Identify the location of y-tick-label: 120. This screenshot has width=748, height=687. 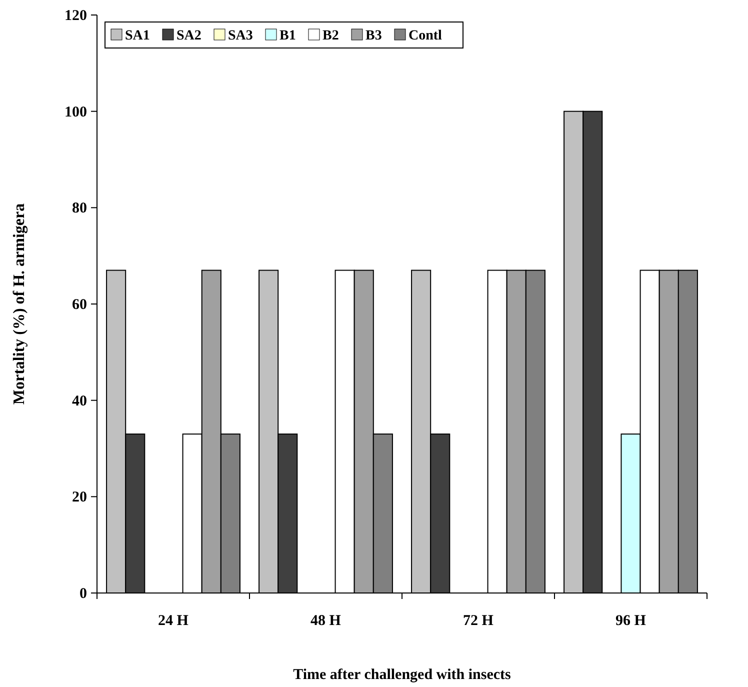
(75, 16).